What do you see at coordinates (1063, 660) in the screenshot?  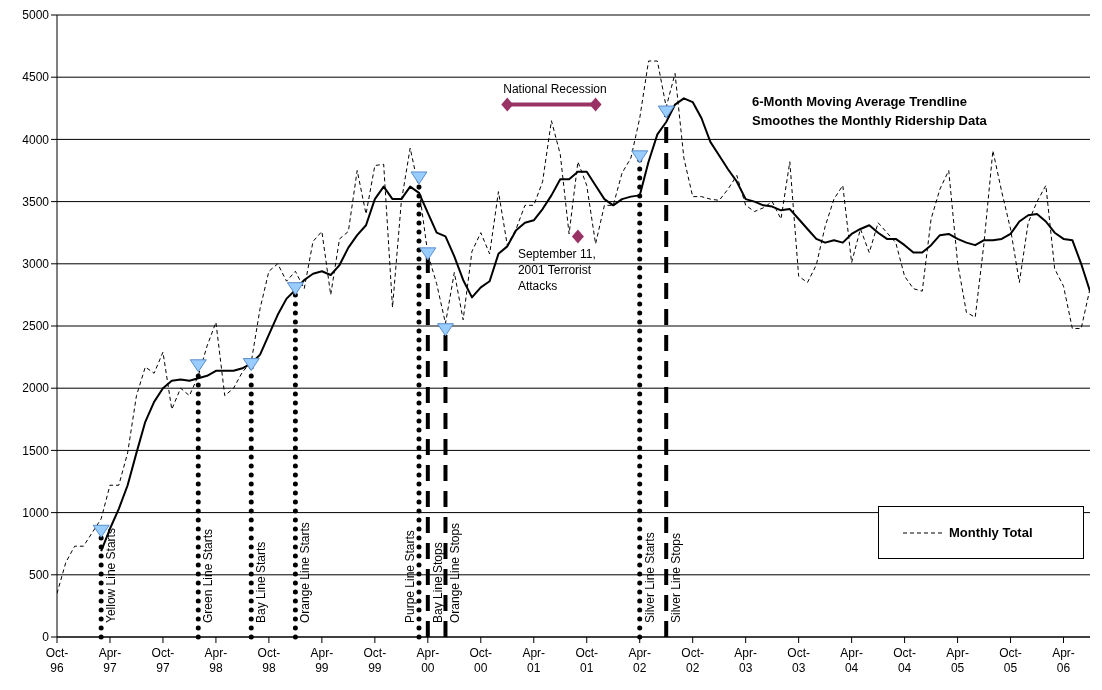 I see `x-tick-label: Apr-06` at bounding box center [1063, 660].